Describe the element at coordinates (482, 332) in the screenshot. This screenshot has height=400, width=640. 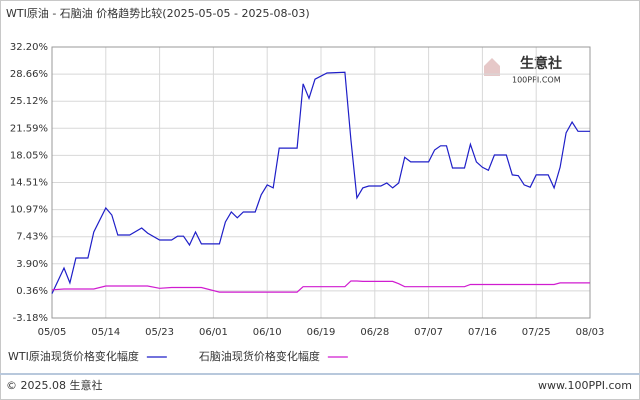
I see `x-tick-label: 07/16` at that location.